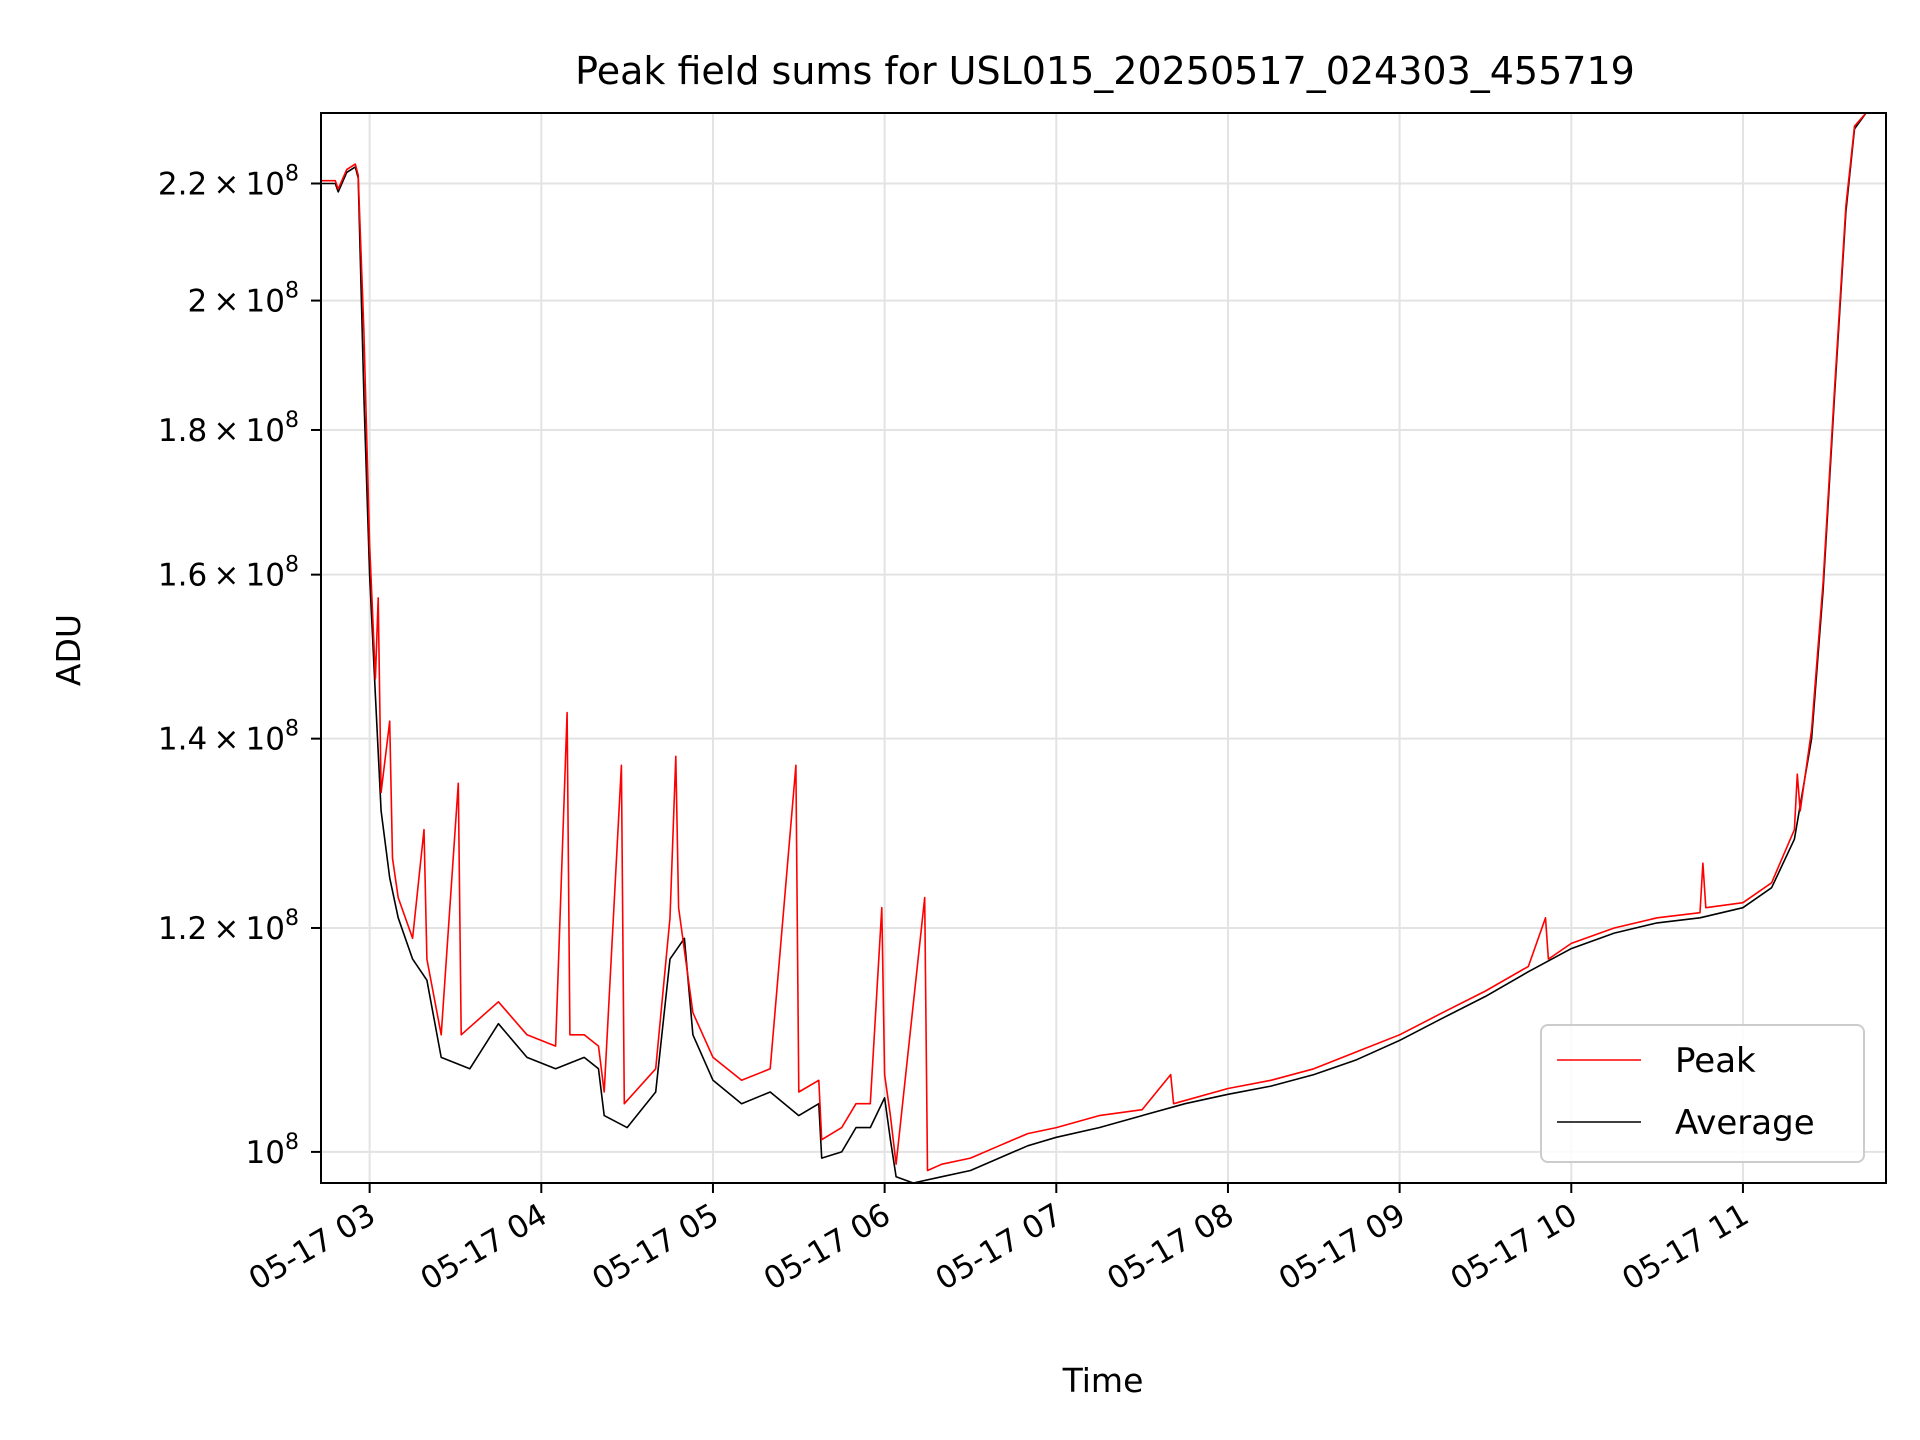 The width and height of the screenshot is (1920, 1440). What do you see at coordinates (1103, 1380) in the screenshot?
I see `x-axis-label: Time` at bounding box center [1103, 1380].